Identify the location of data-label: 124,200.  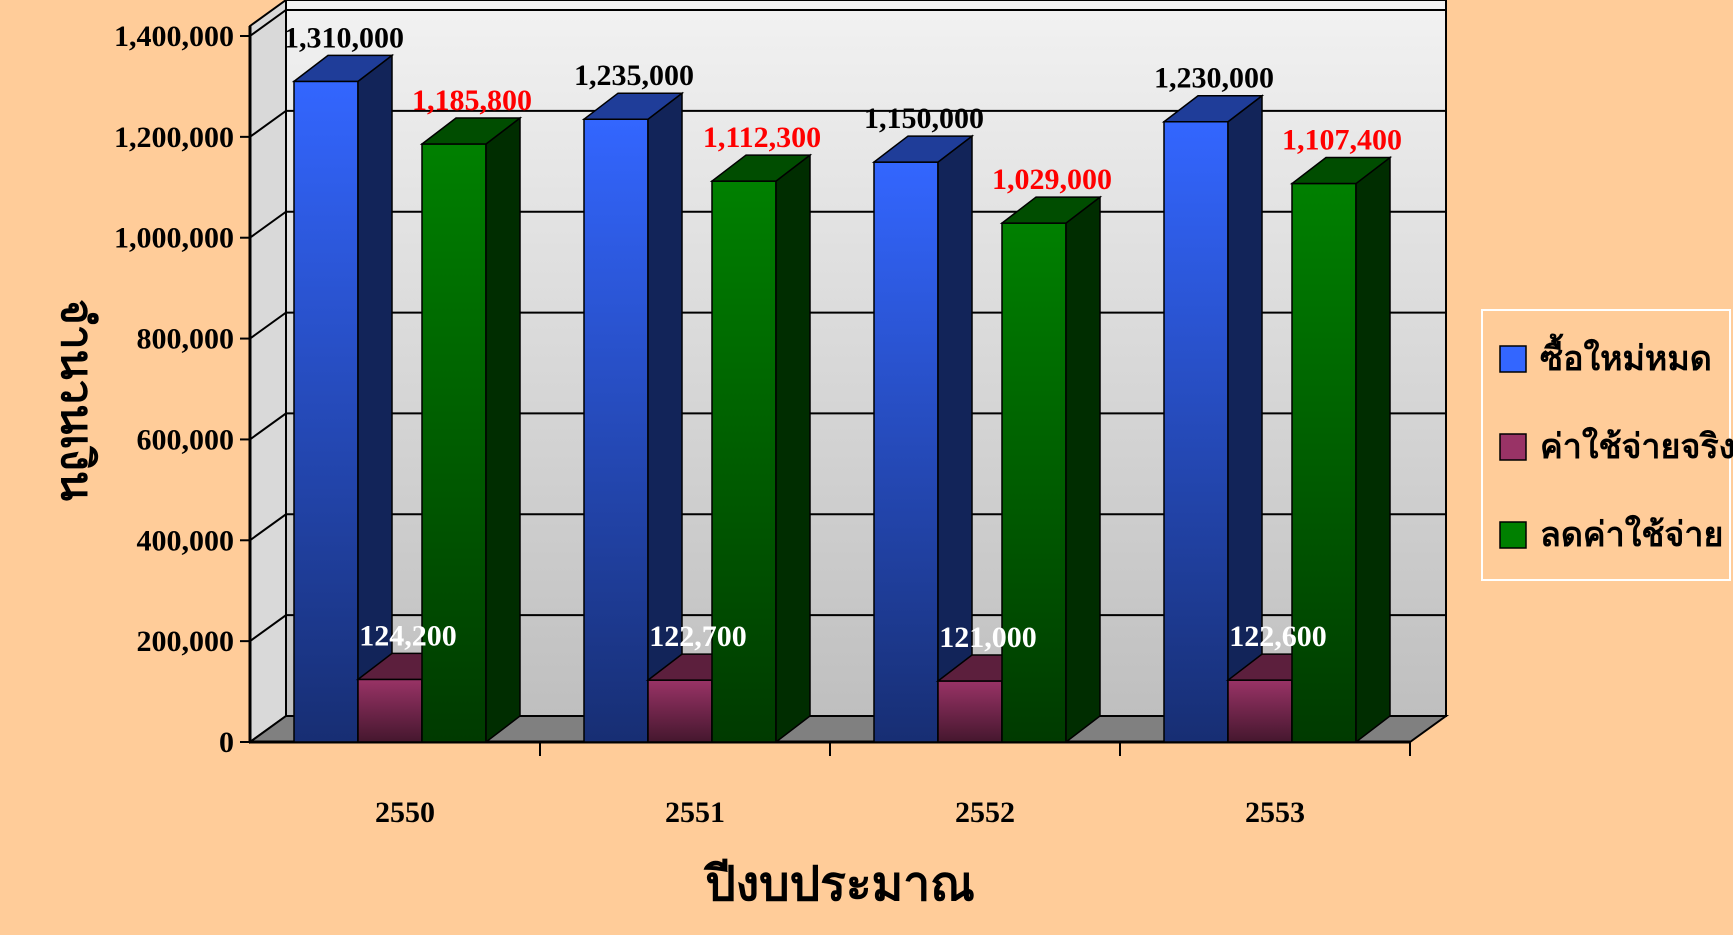
(408, 635).